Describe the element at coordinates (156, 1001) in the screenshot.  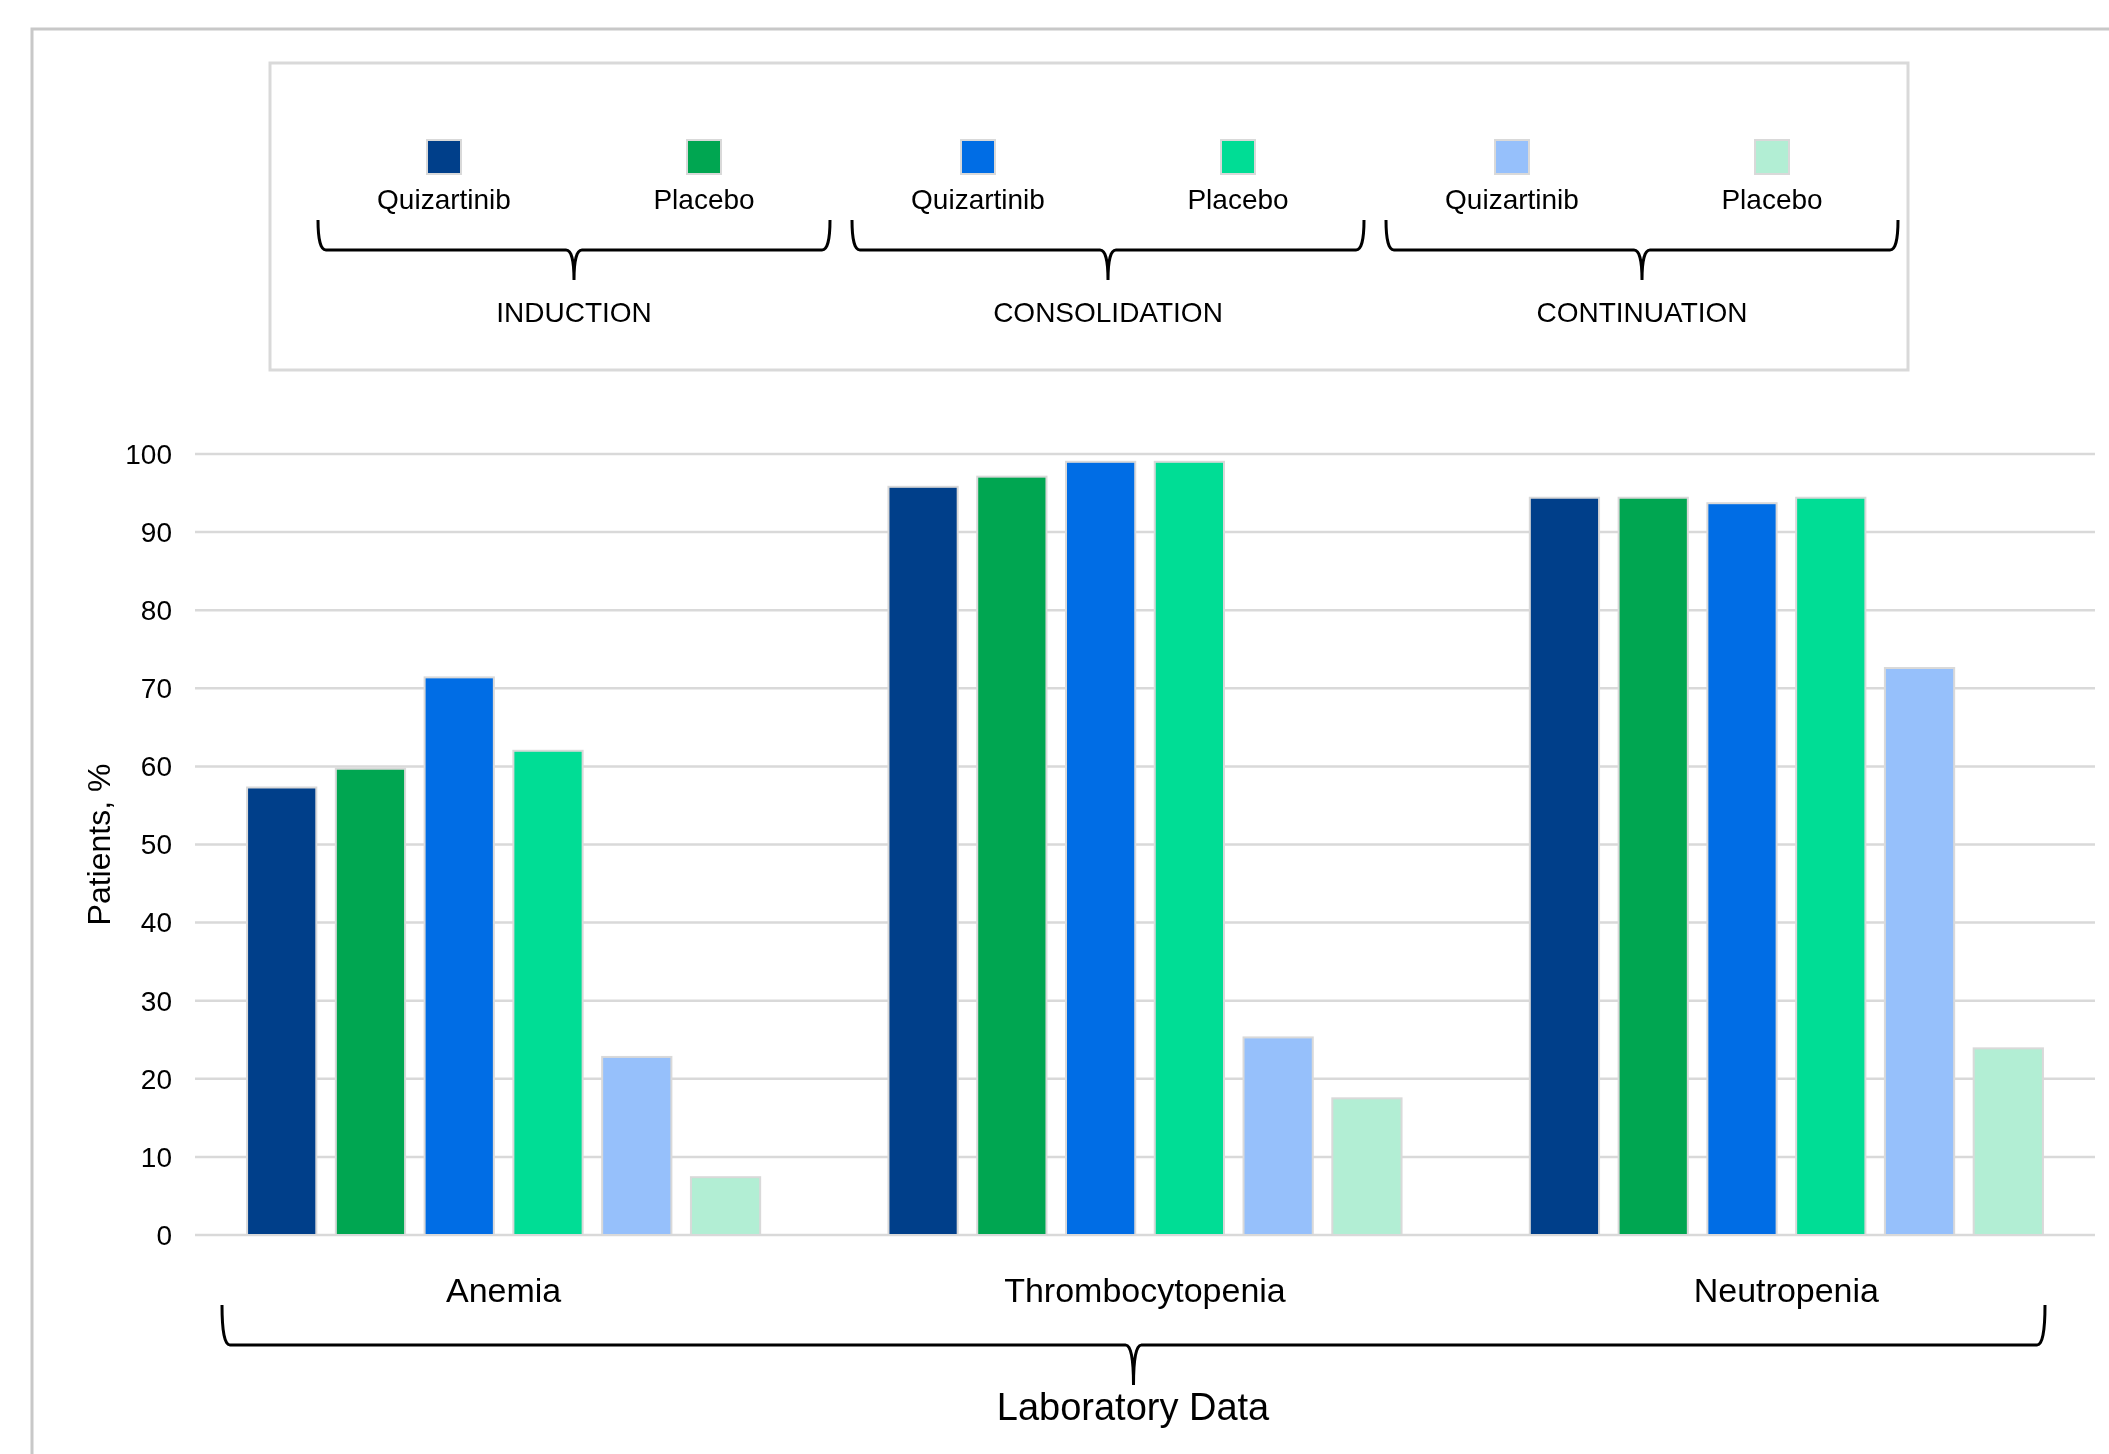
I see `y-tick-label: 30` at that location.